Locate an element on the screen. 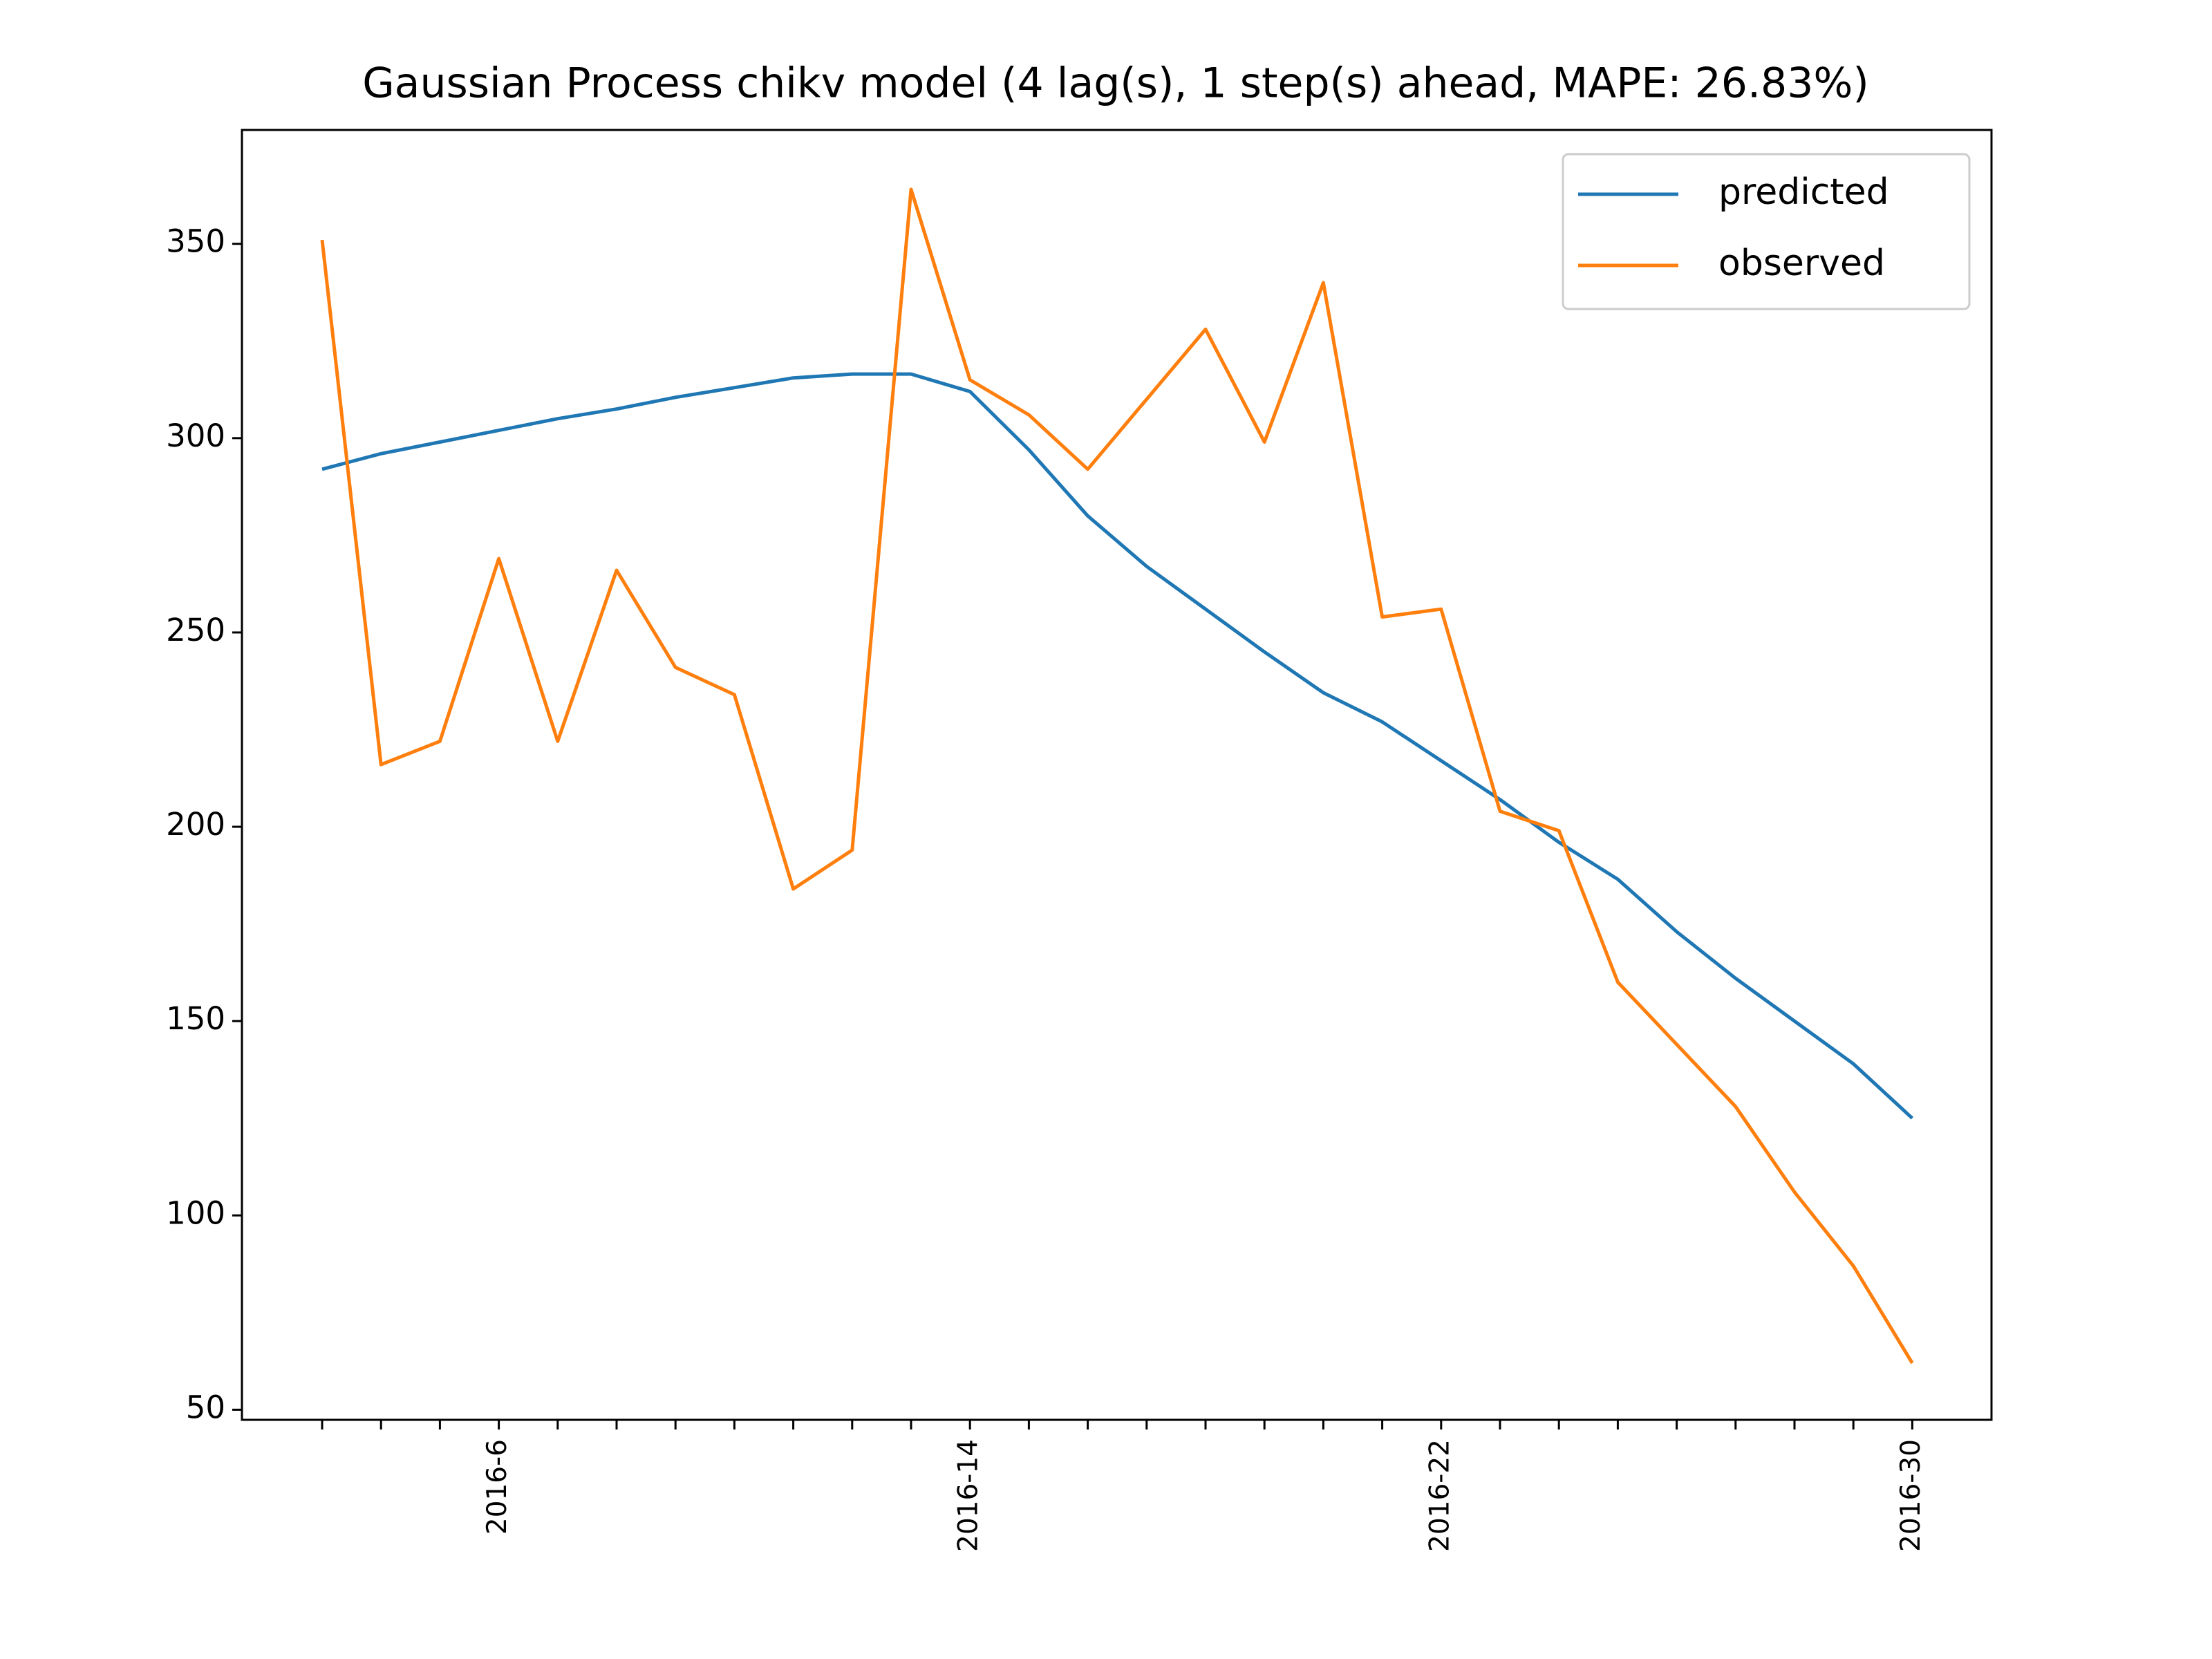 This screenshot has width=2212, height=1659. y-tick-label: 100 is located at coordinates (195, 1213).